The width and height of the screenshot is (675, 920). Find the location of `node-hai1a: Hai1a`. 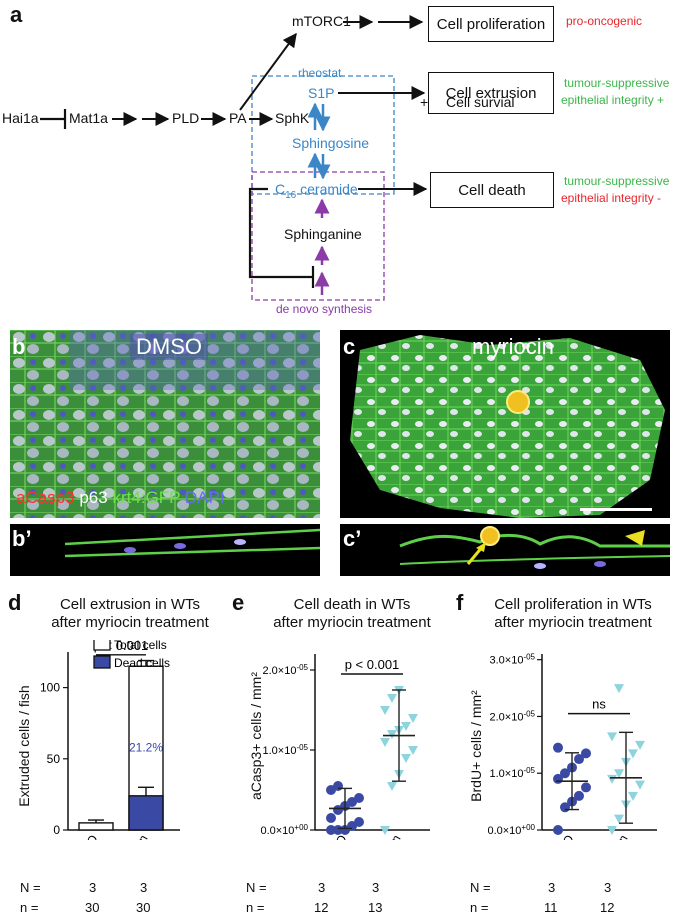

node-hai1a: Hai1a is located at coordinates (20, 118).